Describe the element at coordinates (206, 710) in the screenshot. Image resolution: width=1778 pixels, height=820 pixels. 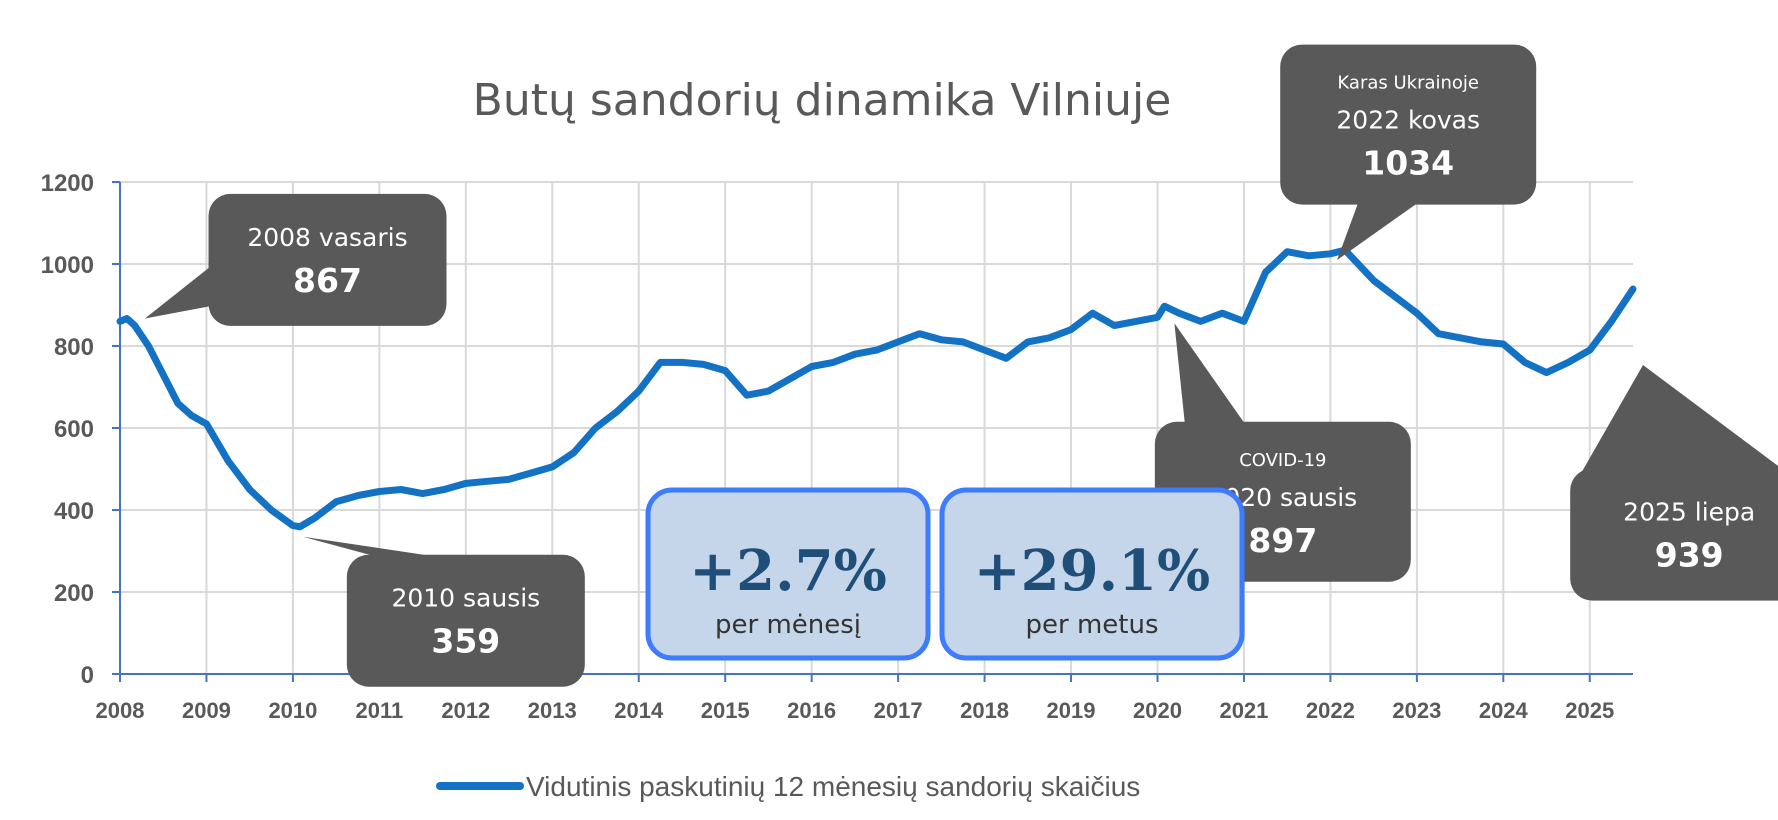
I see `x-tick-label: 2009` at that location.